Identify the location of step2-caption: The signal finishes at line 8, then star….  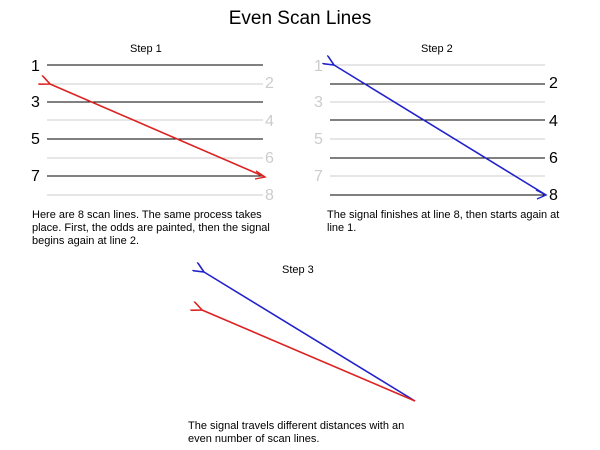
(443, 221).